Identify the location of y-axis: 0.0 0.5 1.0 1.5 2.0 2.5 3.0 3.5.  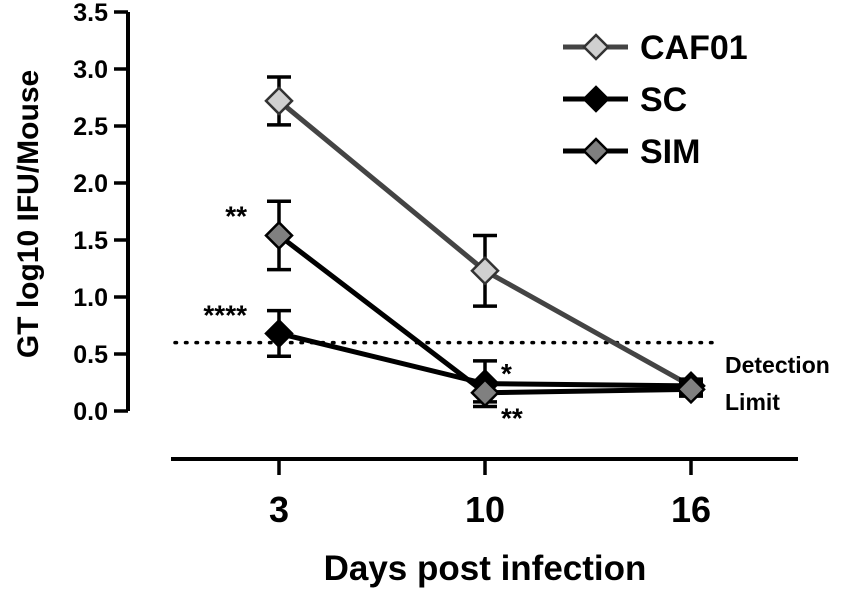
(101, 213).